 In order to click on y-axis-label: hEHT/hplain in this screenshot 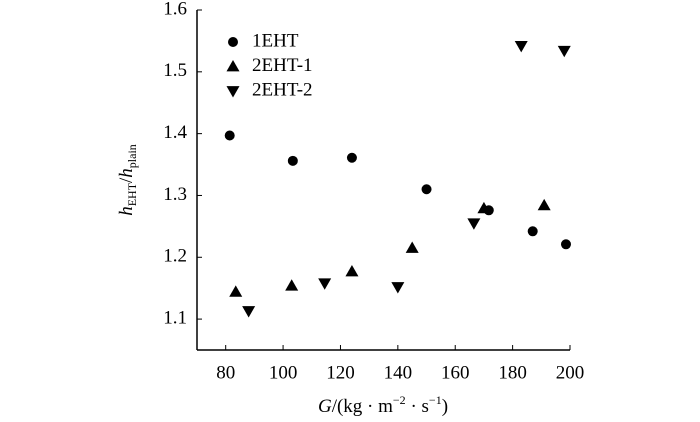, I will do `click(127, 180)`.